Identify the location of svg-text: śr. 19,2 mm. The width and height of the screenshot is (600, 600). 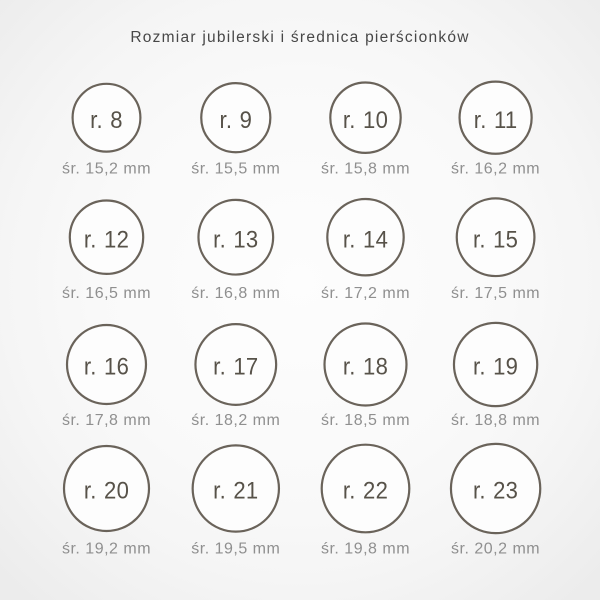
(106, 549).